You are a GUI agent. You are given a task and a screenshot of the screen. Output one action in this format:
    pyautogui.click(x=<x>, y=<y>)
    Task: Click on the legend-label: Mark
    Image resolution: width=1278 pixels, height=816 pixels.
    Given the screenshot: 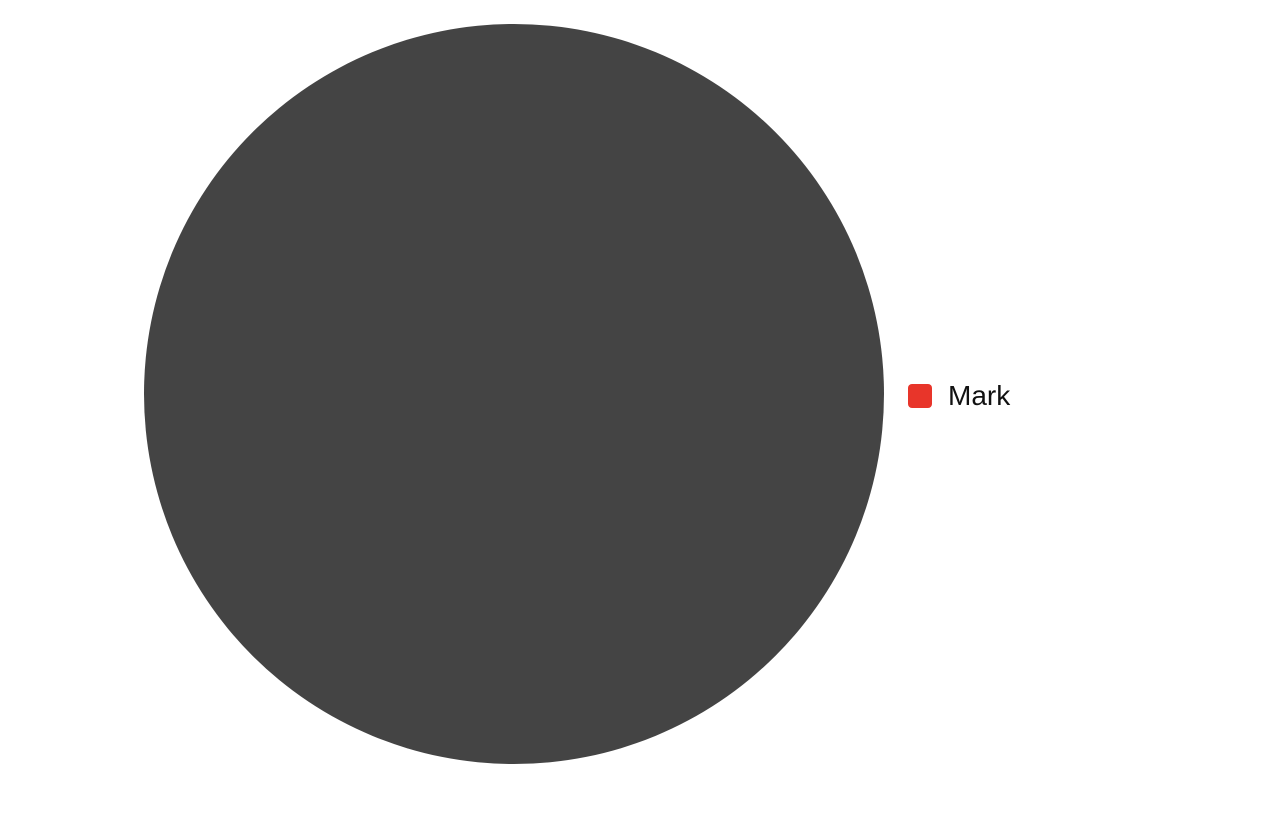 What is the action you would take?
    pyautogui.click(x=979, y=396)
    